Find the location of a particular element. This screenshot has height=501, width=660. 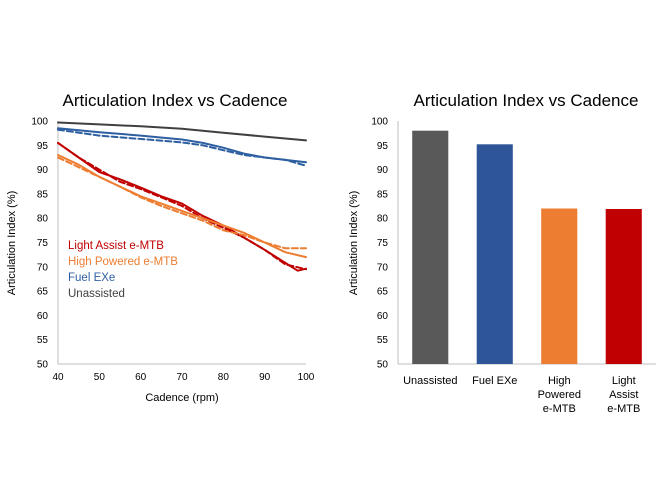

category-label-line: High is located at coordinates (559, 381).